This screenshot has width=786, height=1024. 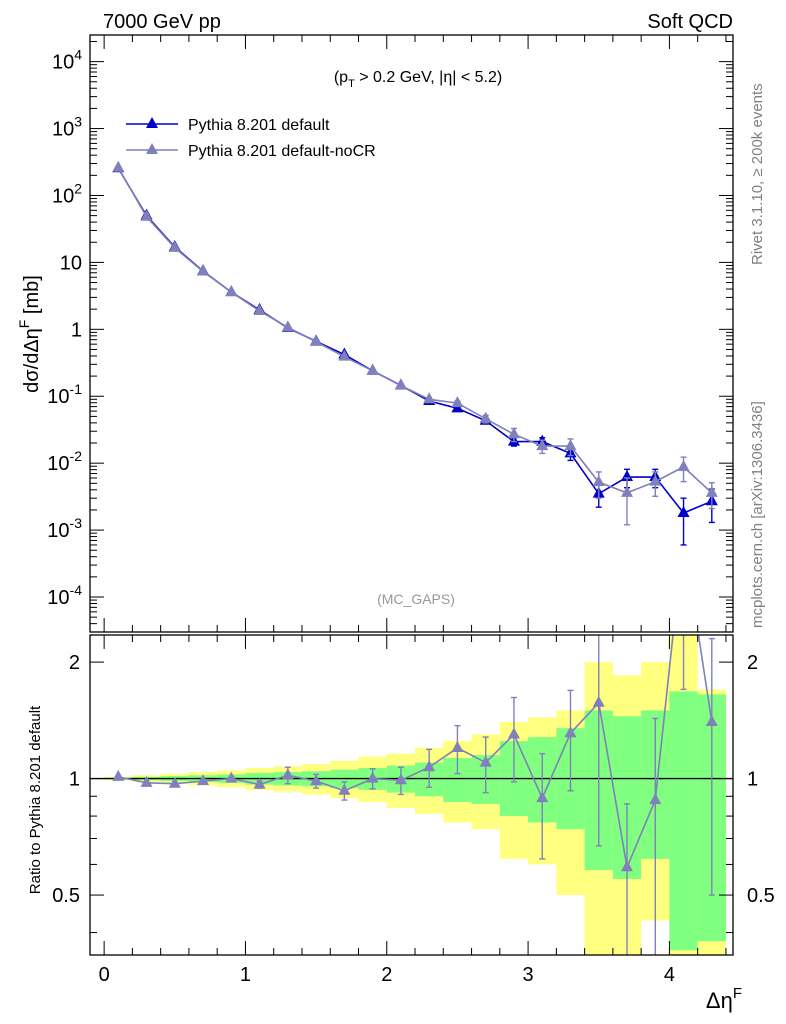 I want to click on legend-entry-noCR: Pythia 8.201 default-noCR, so click(x=251, y=151).